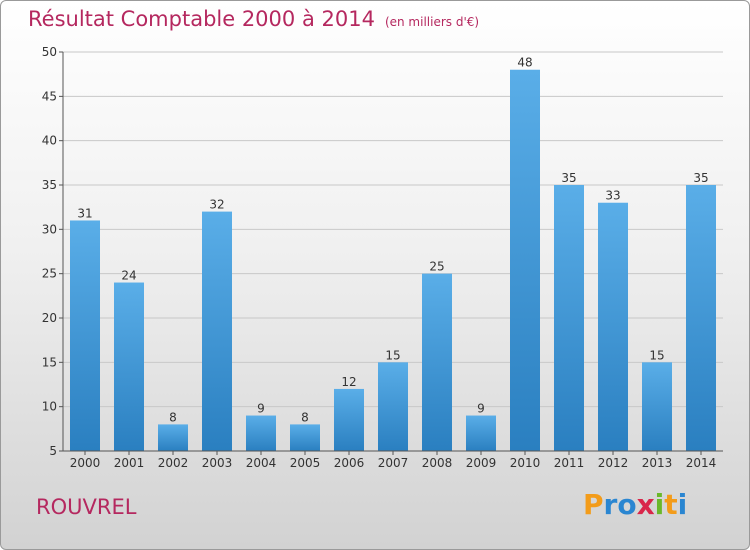 This screenshot has height=550, width=750. Describe the element at coordinates (84, 213) in the screenshot. I see `value-label-2000: 31` at that location.